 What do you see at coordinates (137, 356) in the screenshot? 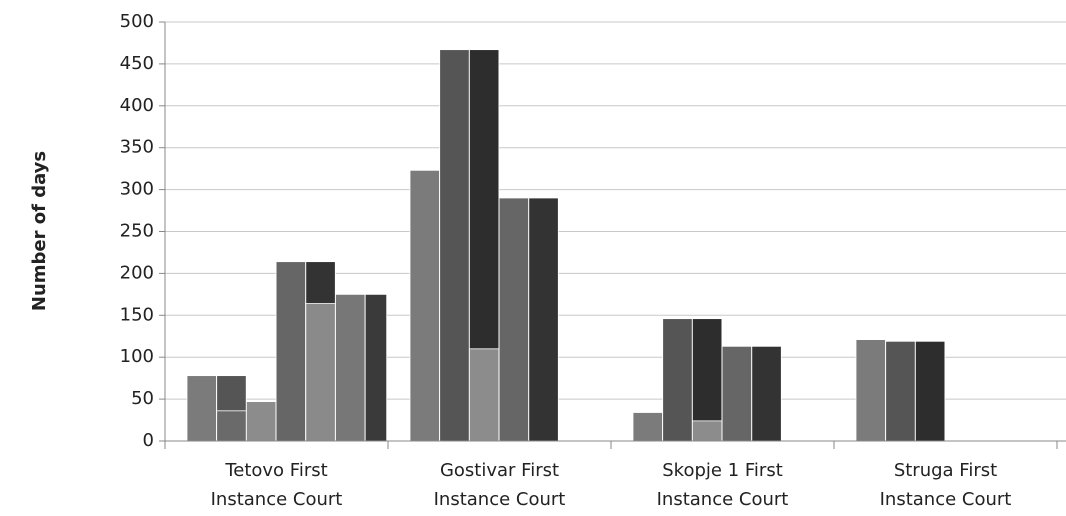
I see `y-tick-label: 100` at bounding box center [137, 356].